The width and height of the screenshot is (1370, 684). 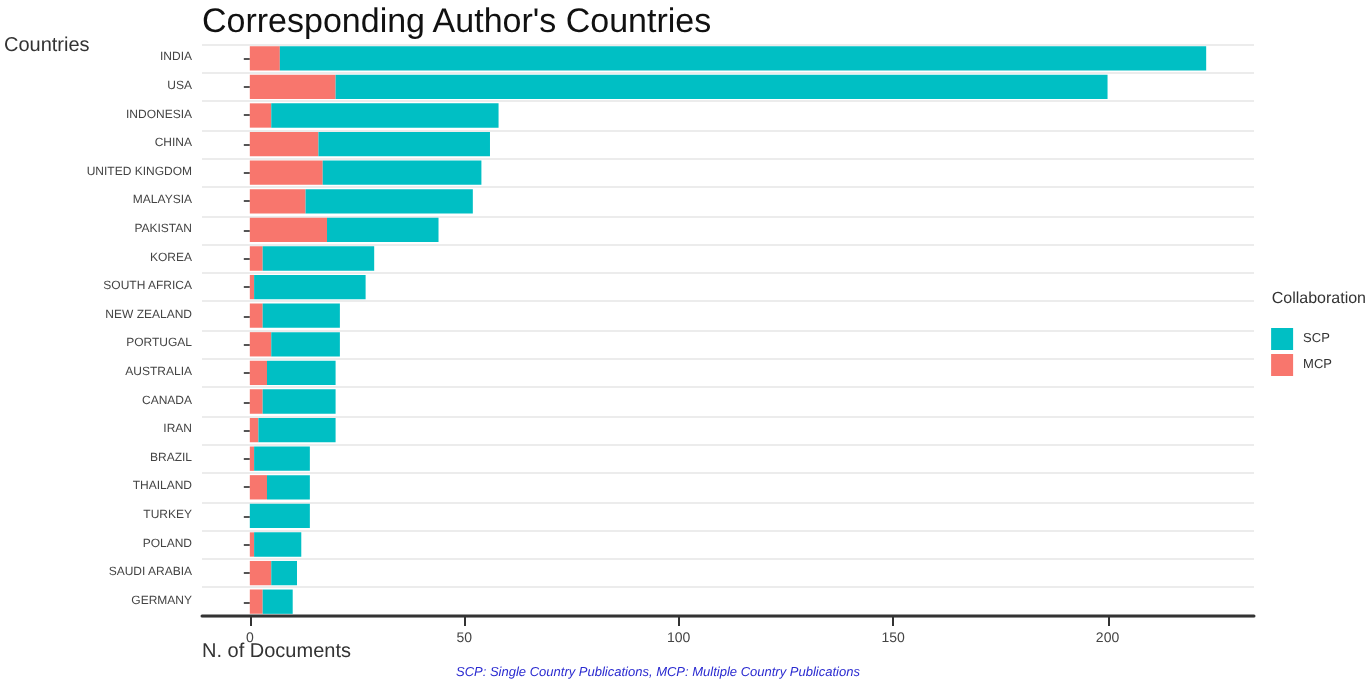 What do you see at coordinates (1318, 298) in the screenshot?
I see `legend-title: Collaboration` at bounding box center [1318, 298].